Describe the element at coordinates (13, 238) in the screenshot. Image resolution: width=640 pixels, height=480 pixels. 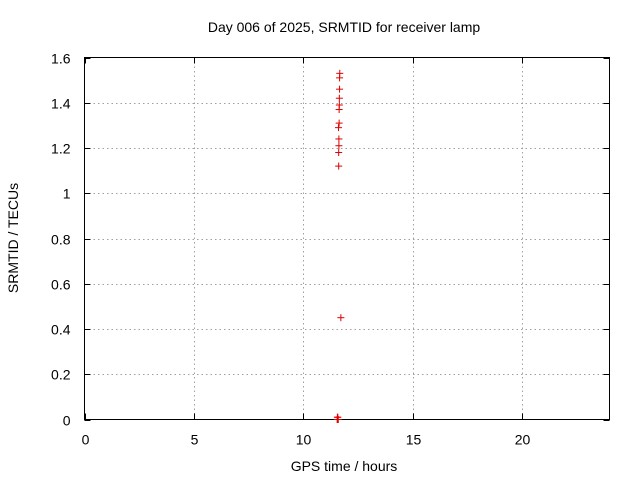
I see `y-axis-label: SRMTID / TECUs` at that location.